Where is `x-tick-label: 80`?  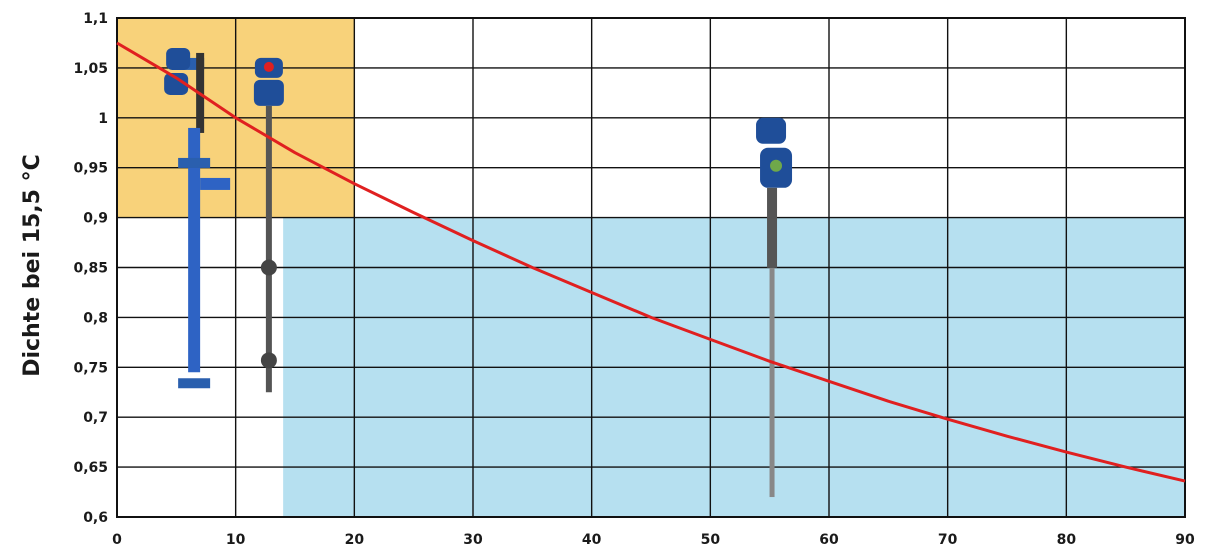 x-tick-label: 80 is located at coordinates (1067, 540).